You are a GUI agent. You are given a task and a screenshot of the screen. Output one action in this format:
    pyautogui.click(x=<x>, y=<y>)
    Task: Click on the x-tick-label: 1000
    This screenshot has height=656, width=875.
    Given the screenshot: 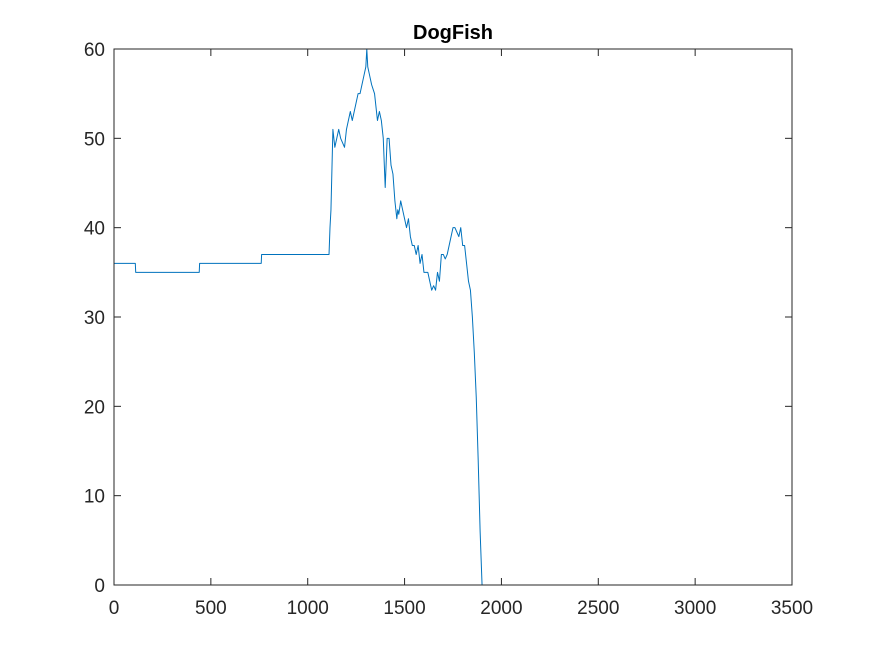 What is the action you would take?
    pyautogui.click(x=308, y=608)
    